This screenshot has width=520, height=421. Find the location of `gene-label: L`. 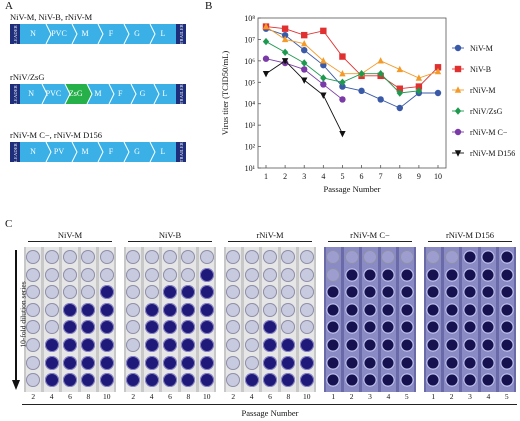

gene-label: L is located at coordinates (163, 151).